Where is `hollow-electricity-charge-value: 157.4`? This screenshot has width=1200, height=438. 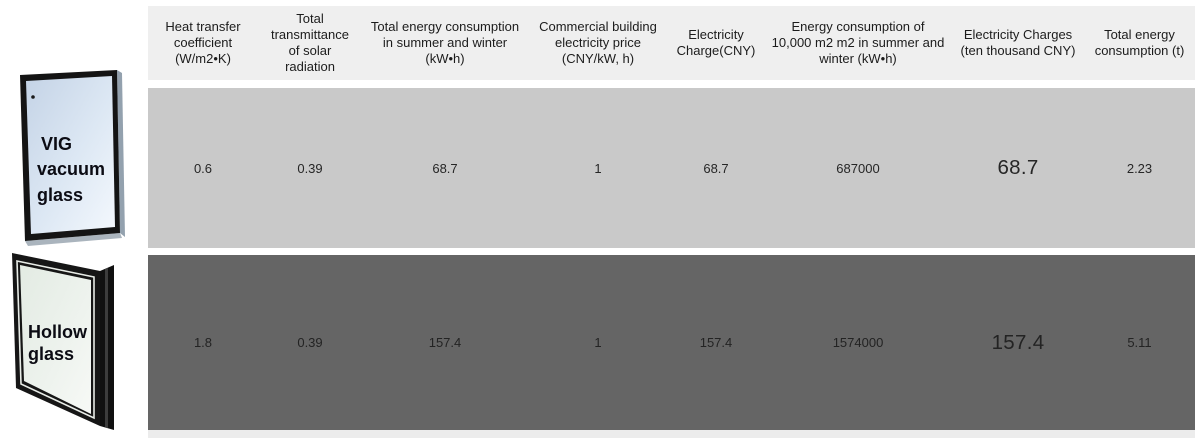 hollow-electricity-charge-value: 157.4 is located at coordinates (716, 342).